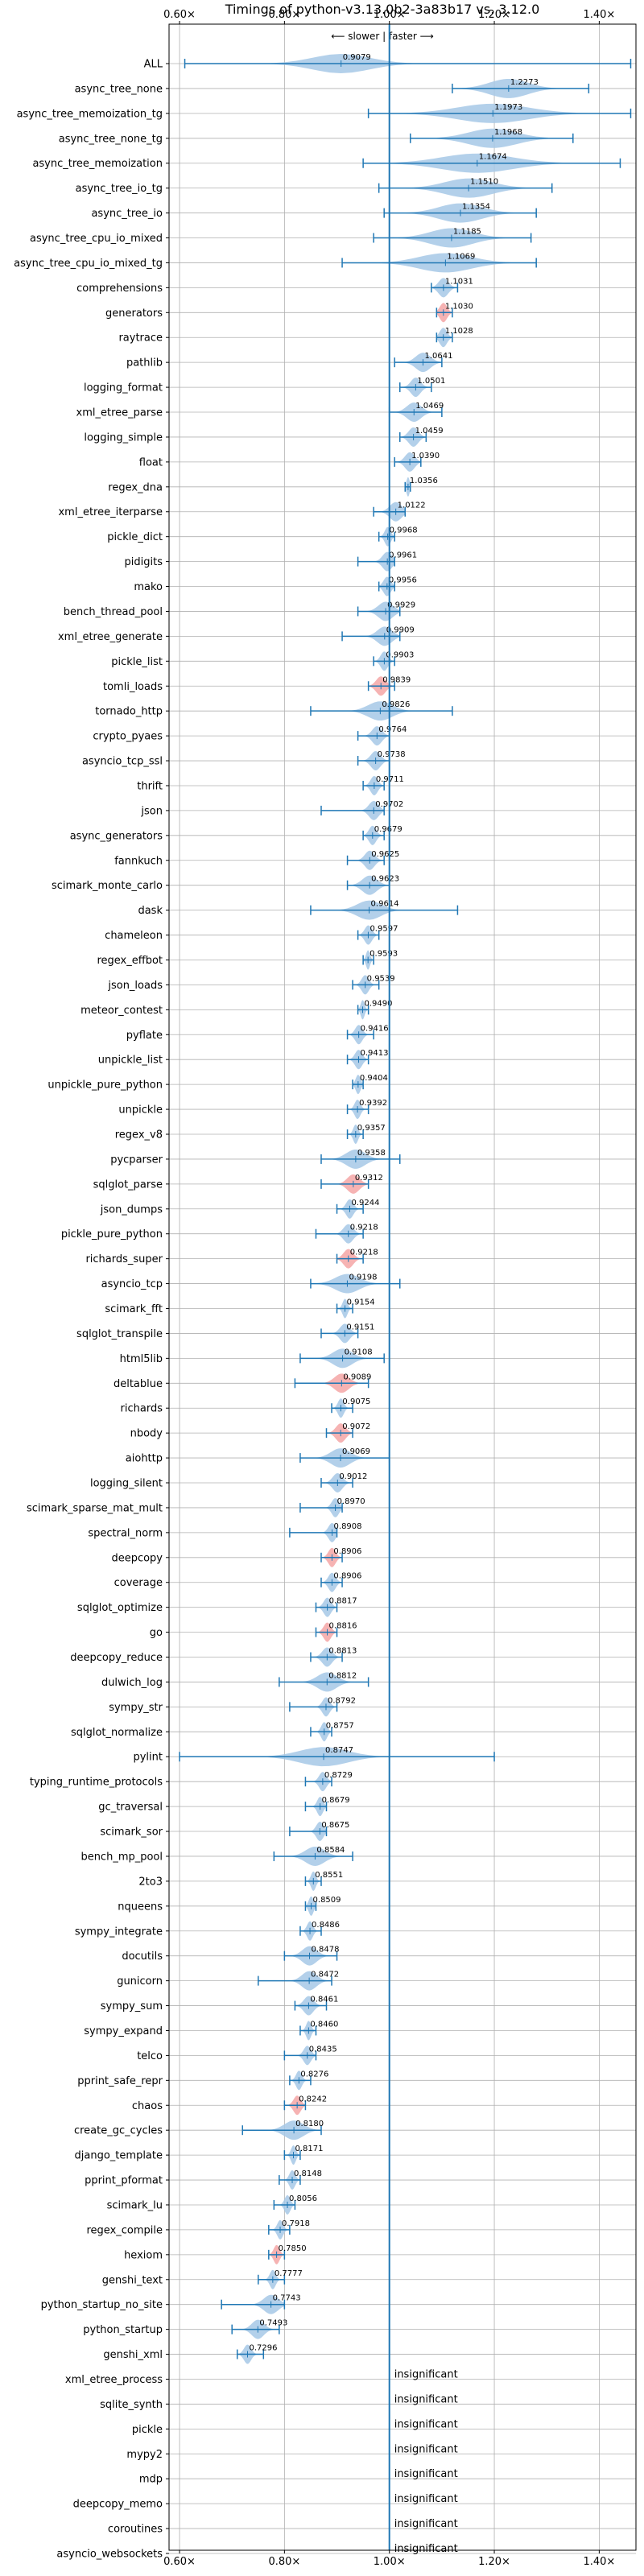  I want to click on value-label: 0.9679, so click(388, 829).